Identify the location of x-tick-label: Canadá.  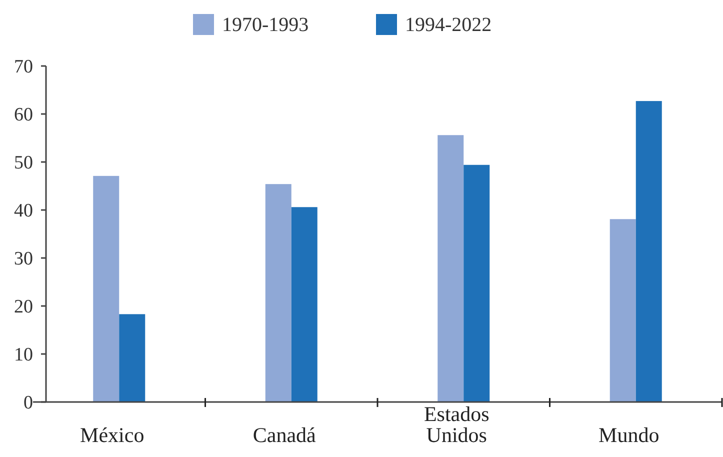
(284, 435).